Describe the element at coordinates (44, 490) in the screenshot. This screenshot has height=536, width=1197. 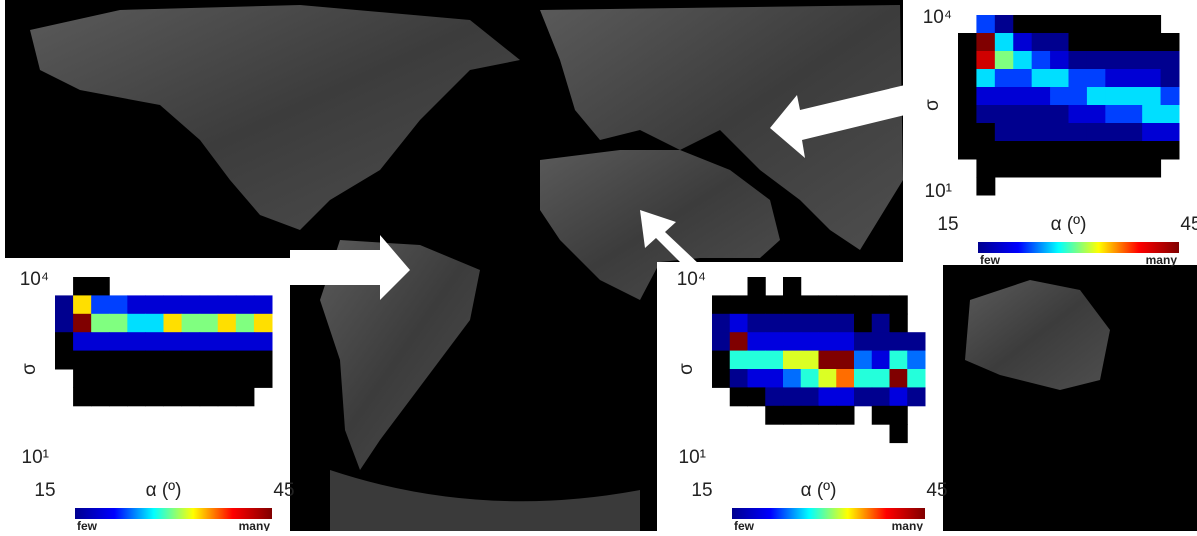
I see `x-tick-label: 15` at that location.